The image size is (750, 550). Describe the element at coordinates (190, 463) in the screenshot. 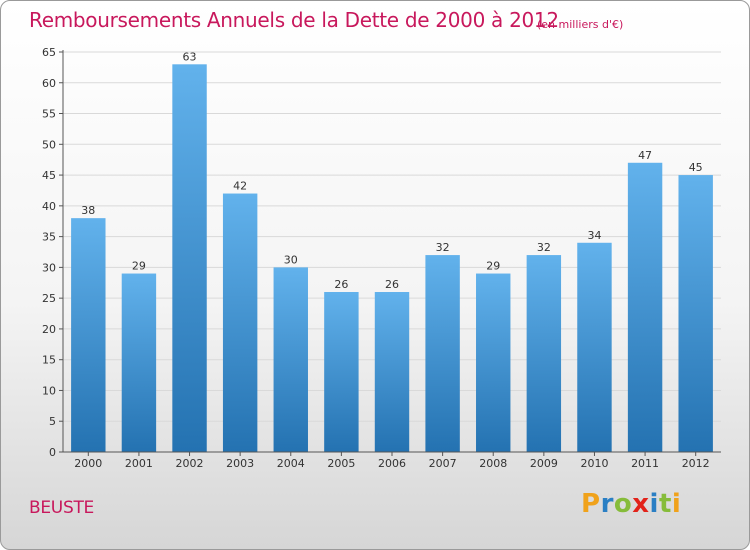

I see `x-tick-label: 2002` at that location.